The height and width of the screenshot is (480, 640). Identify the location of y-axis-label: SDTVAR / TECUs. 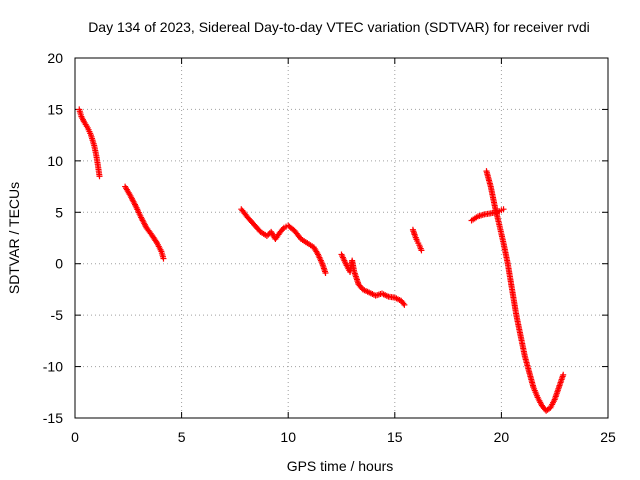
(14, 238).